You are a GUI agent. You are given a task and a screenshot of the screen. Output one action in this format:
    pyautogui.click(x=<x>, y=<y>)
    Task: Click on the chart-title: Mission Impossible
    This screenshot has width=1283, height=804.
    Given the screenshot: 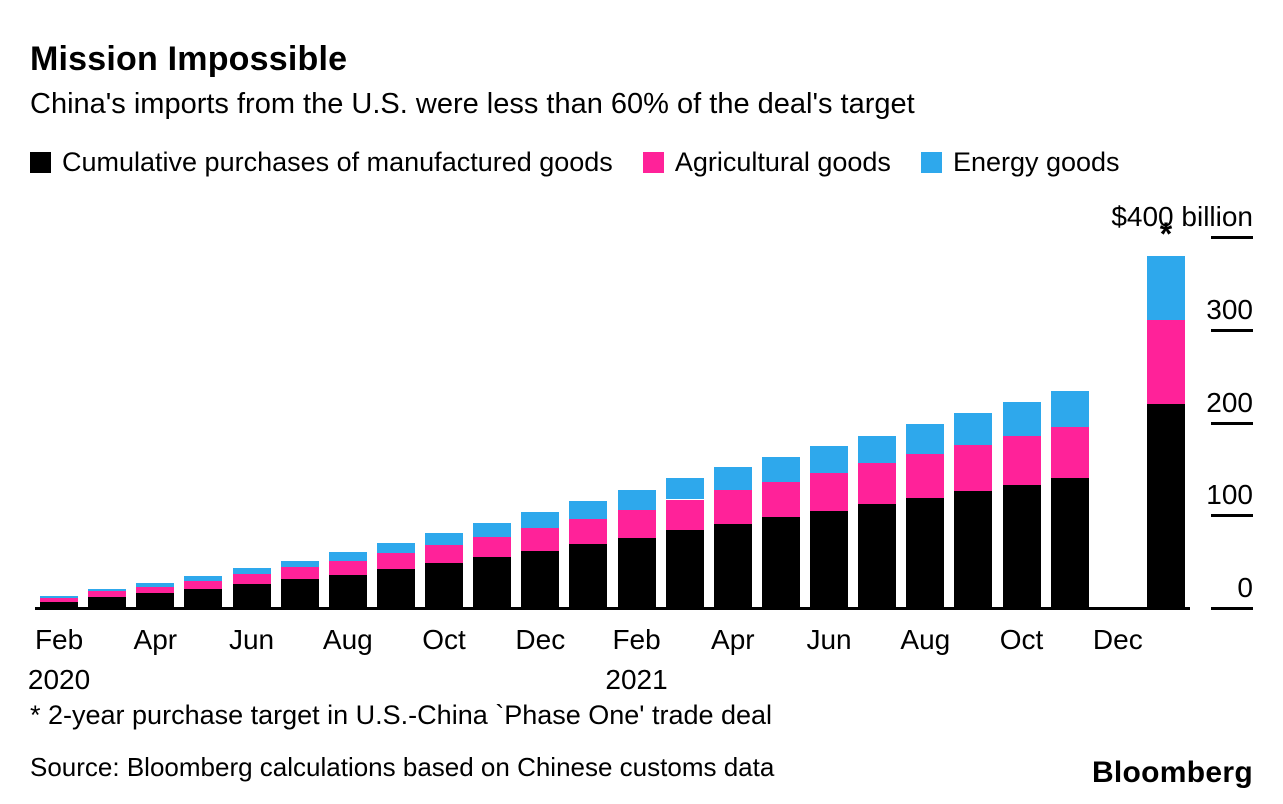 What is the action you would take?
    pyautogui.click(x=189, y=59)
    